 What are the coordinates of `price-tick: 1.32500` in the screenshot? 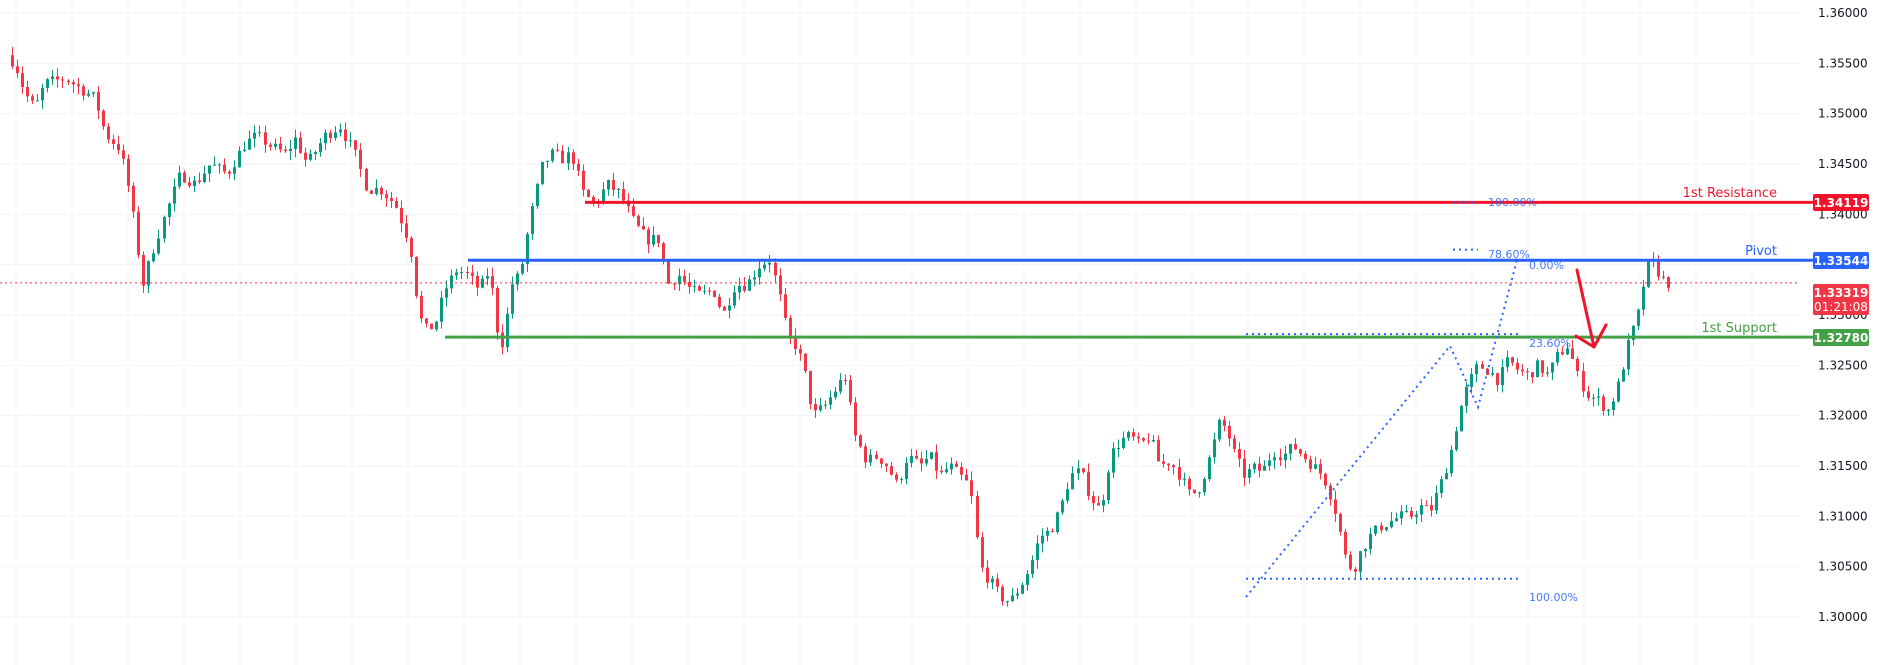 It's located at (1843, 365).